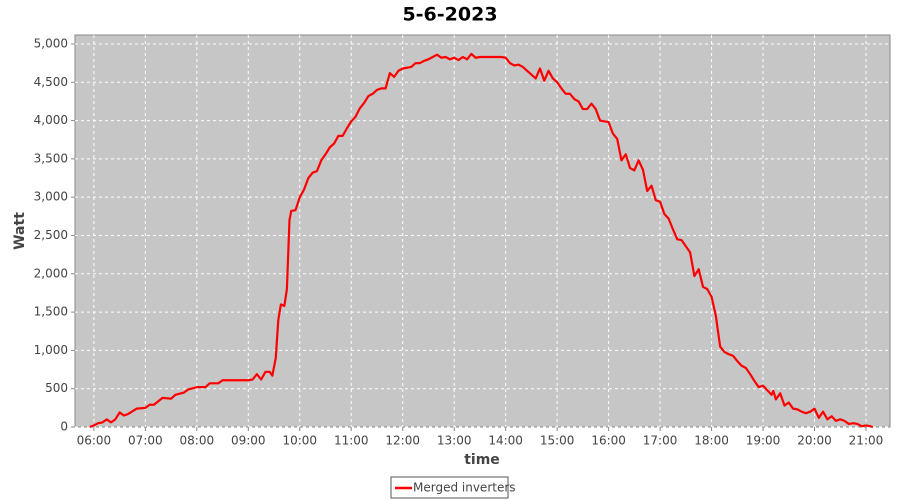 The image size is (900, 500). What do you see at coordinates (866, 441) in the screenshot?
I see `x-tick-label: 21:00` at bounding box center [866, 441].